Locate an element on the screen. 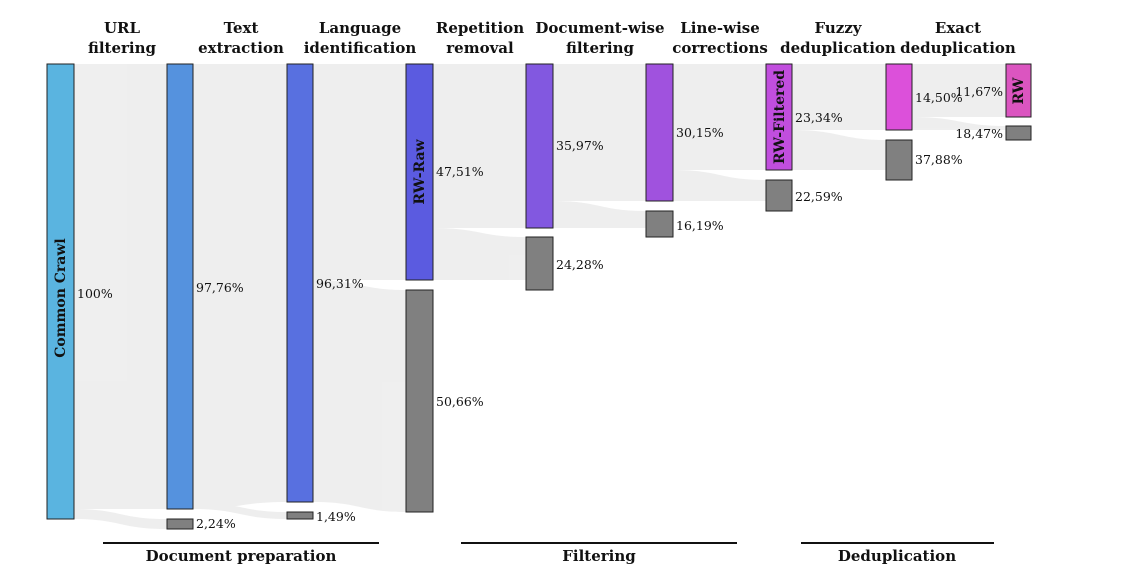  flow-n7-n8 is located at coordinates (959, 90).